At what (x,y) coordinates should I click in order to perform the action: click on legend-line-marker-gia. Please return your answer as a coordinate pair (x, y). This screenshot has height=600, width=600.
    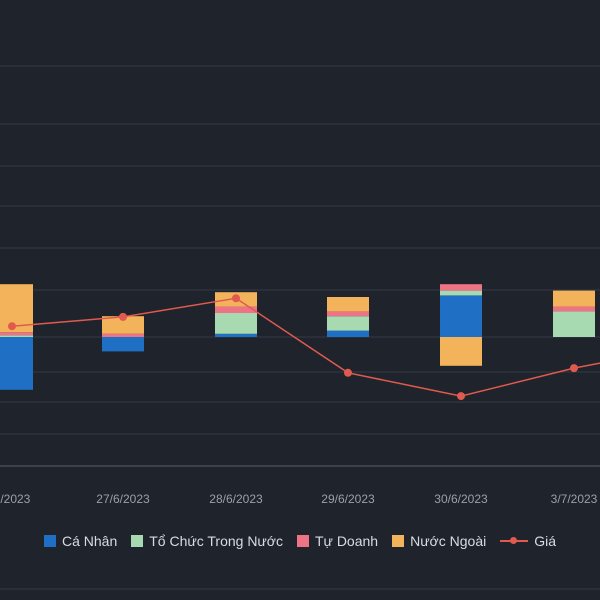
    Looking at the image, I should click on (514, 541).